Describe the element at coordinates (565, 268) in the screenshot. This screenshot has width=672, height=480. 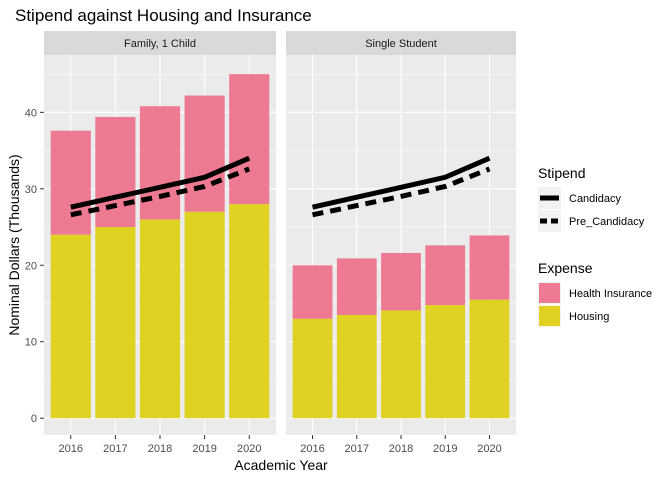
I see `legend-title-expense: Expense` at that location.